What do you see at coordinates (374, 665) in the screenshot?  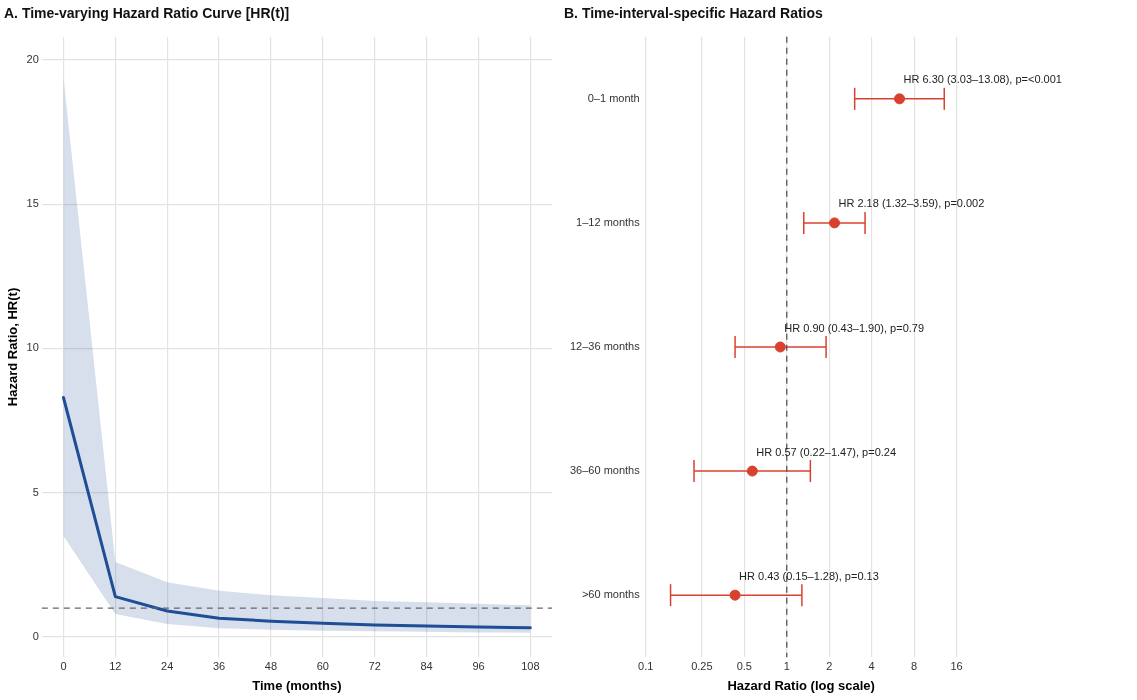 I see `x-tick-label: 72` at bounding box center [374, 665].